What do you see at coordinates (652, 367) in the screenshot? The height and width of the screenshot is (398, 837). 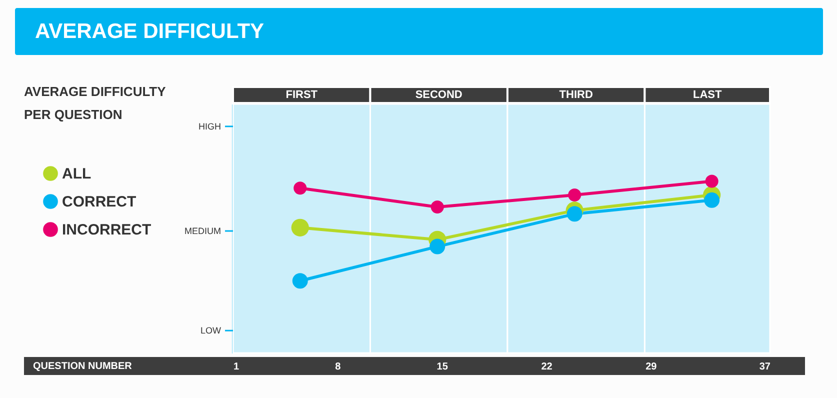 I see `x-tick-label: 29` at bounding box center [652, 367].